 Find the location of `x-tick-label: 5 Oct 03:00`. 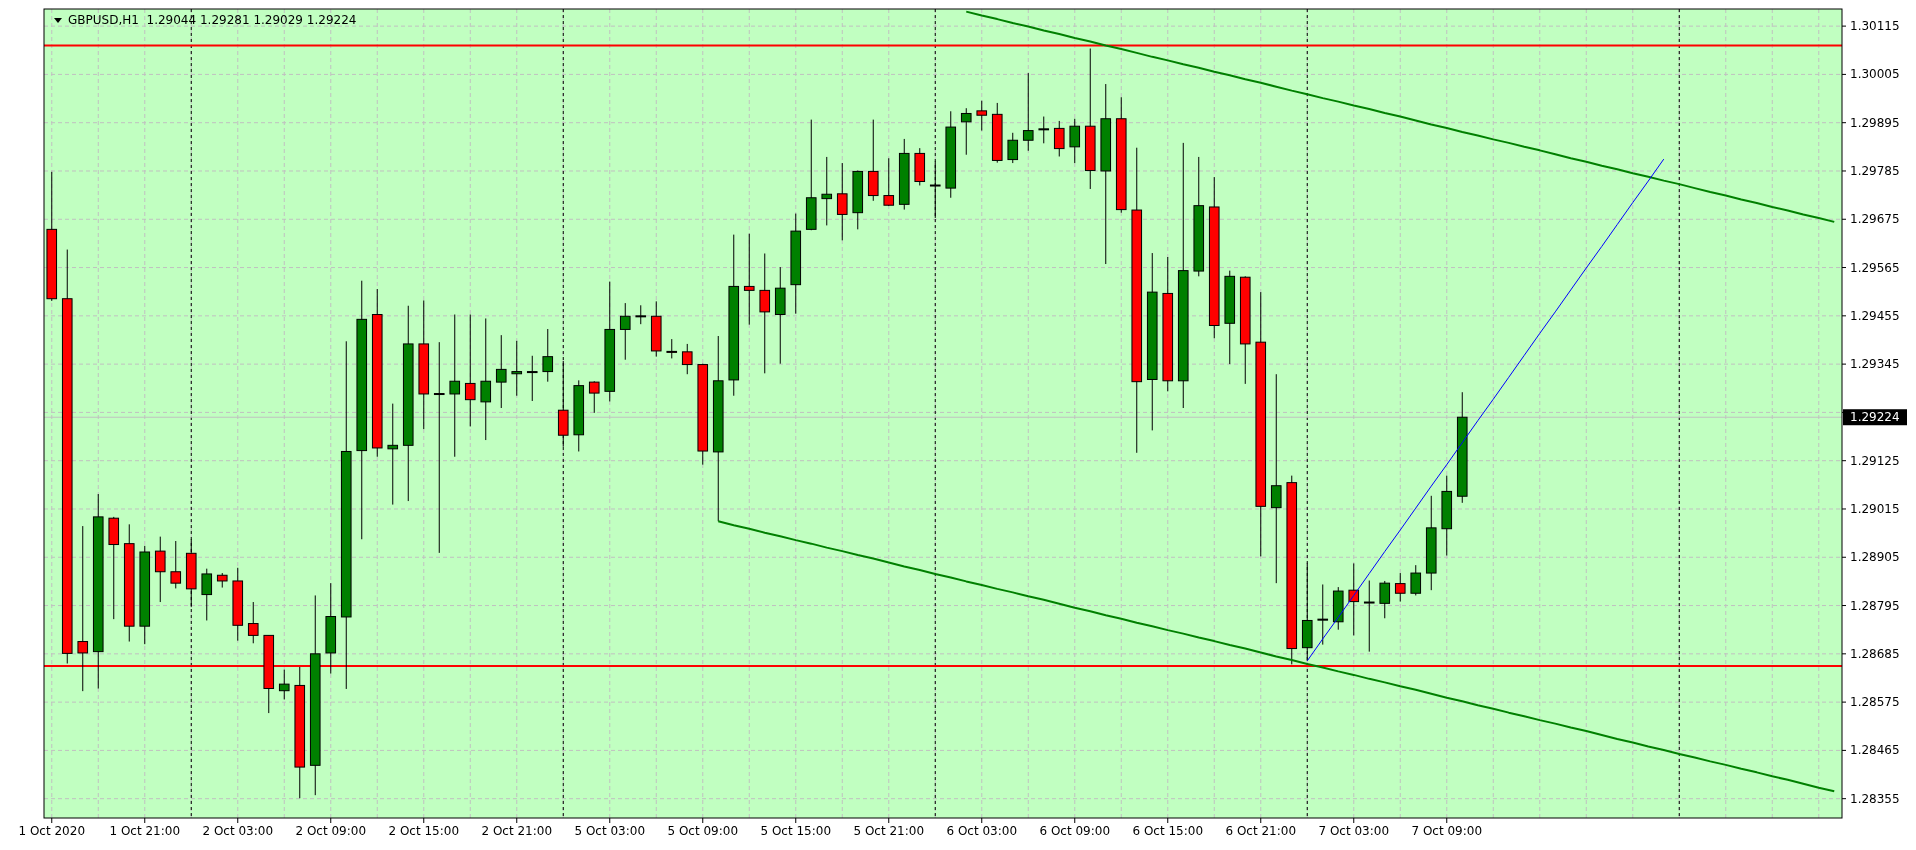

x-tick-label: 5 Oct 03:00 is located at coordinates (610, 831).